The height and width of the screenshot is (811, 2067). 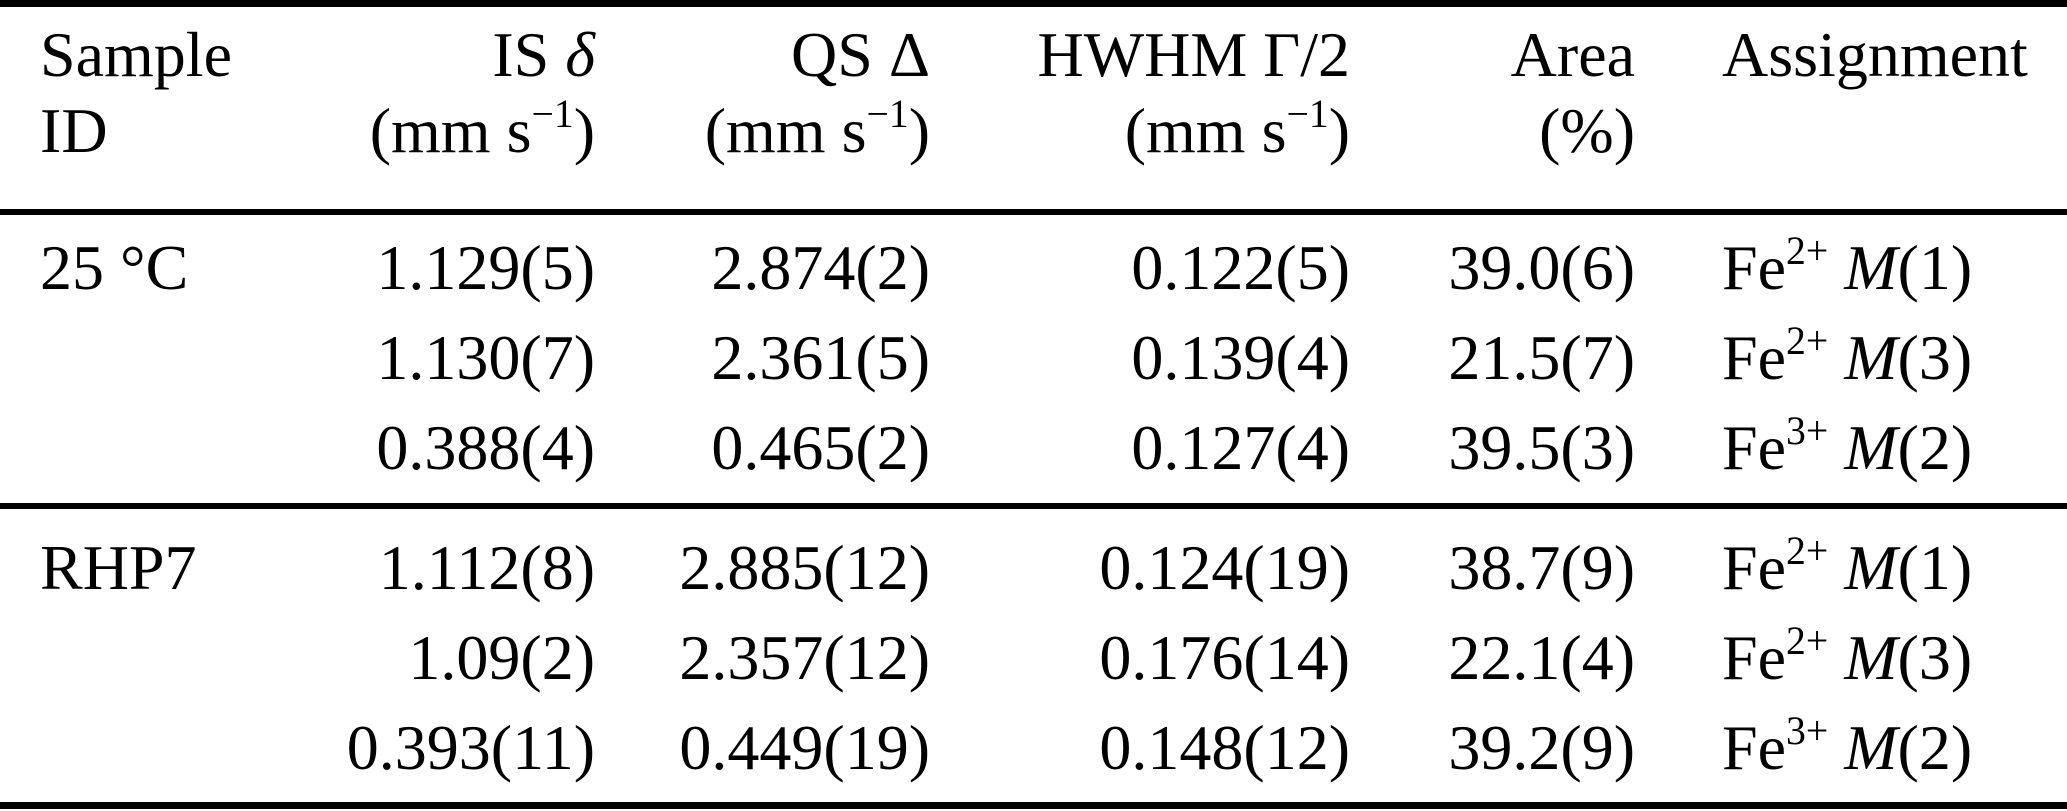 What do you see at coordinates (762, 558) in the screenshot?
I see `cell-qs-value: 2.885(12)` at bounding box center [762, 558].